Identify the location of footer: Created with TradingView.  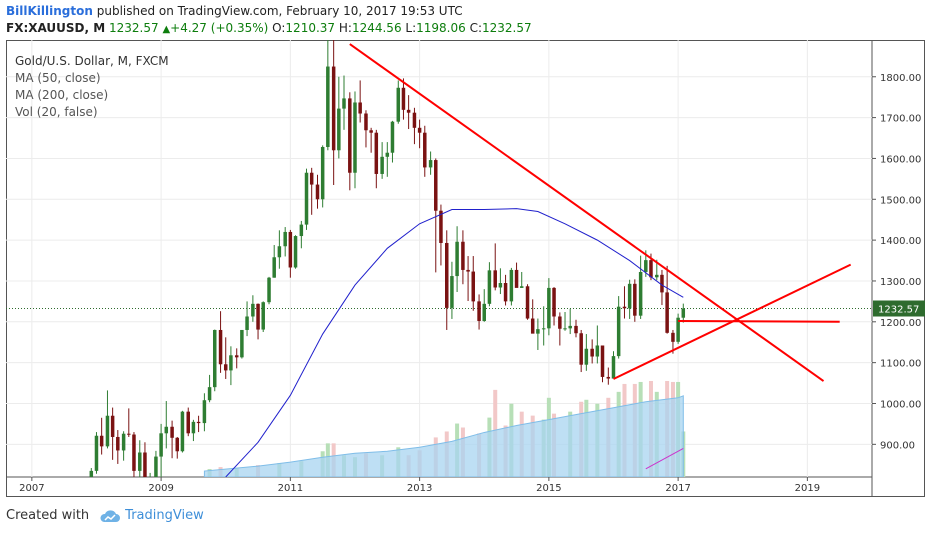
(105, 515).